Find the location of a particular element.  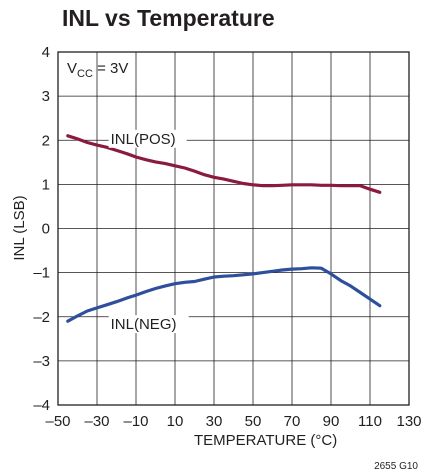

x-tick-label: 50 is located at coordinates (253, 421).